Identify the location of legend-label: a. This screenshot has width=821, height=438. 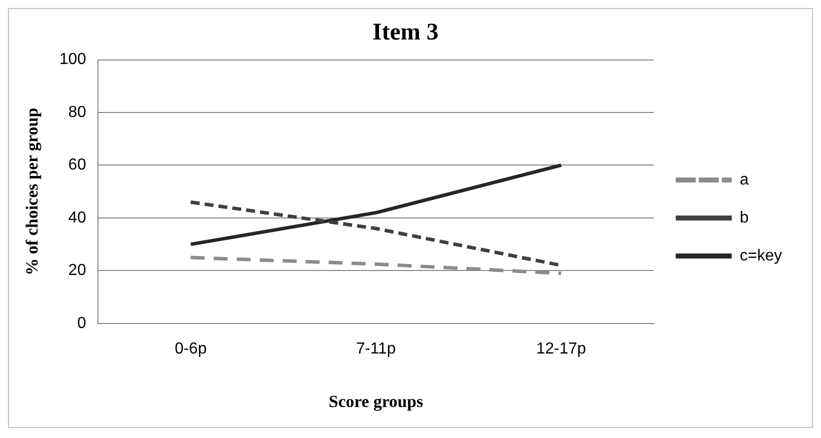
(744, 179).